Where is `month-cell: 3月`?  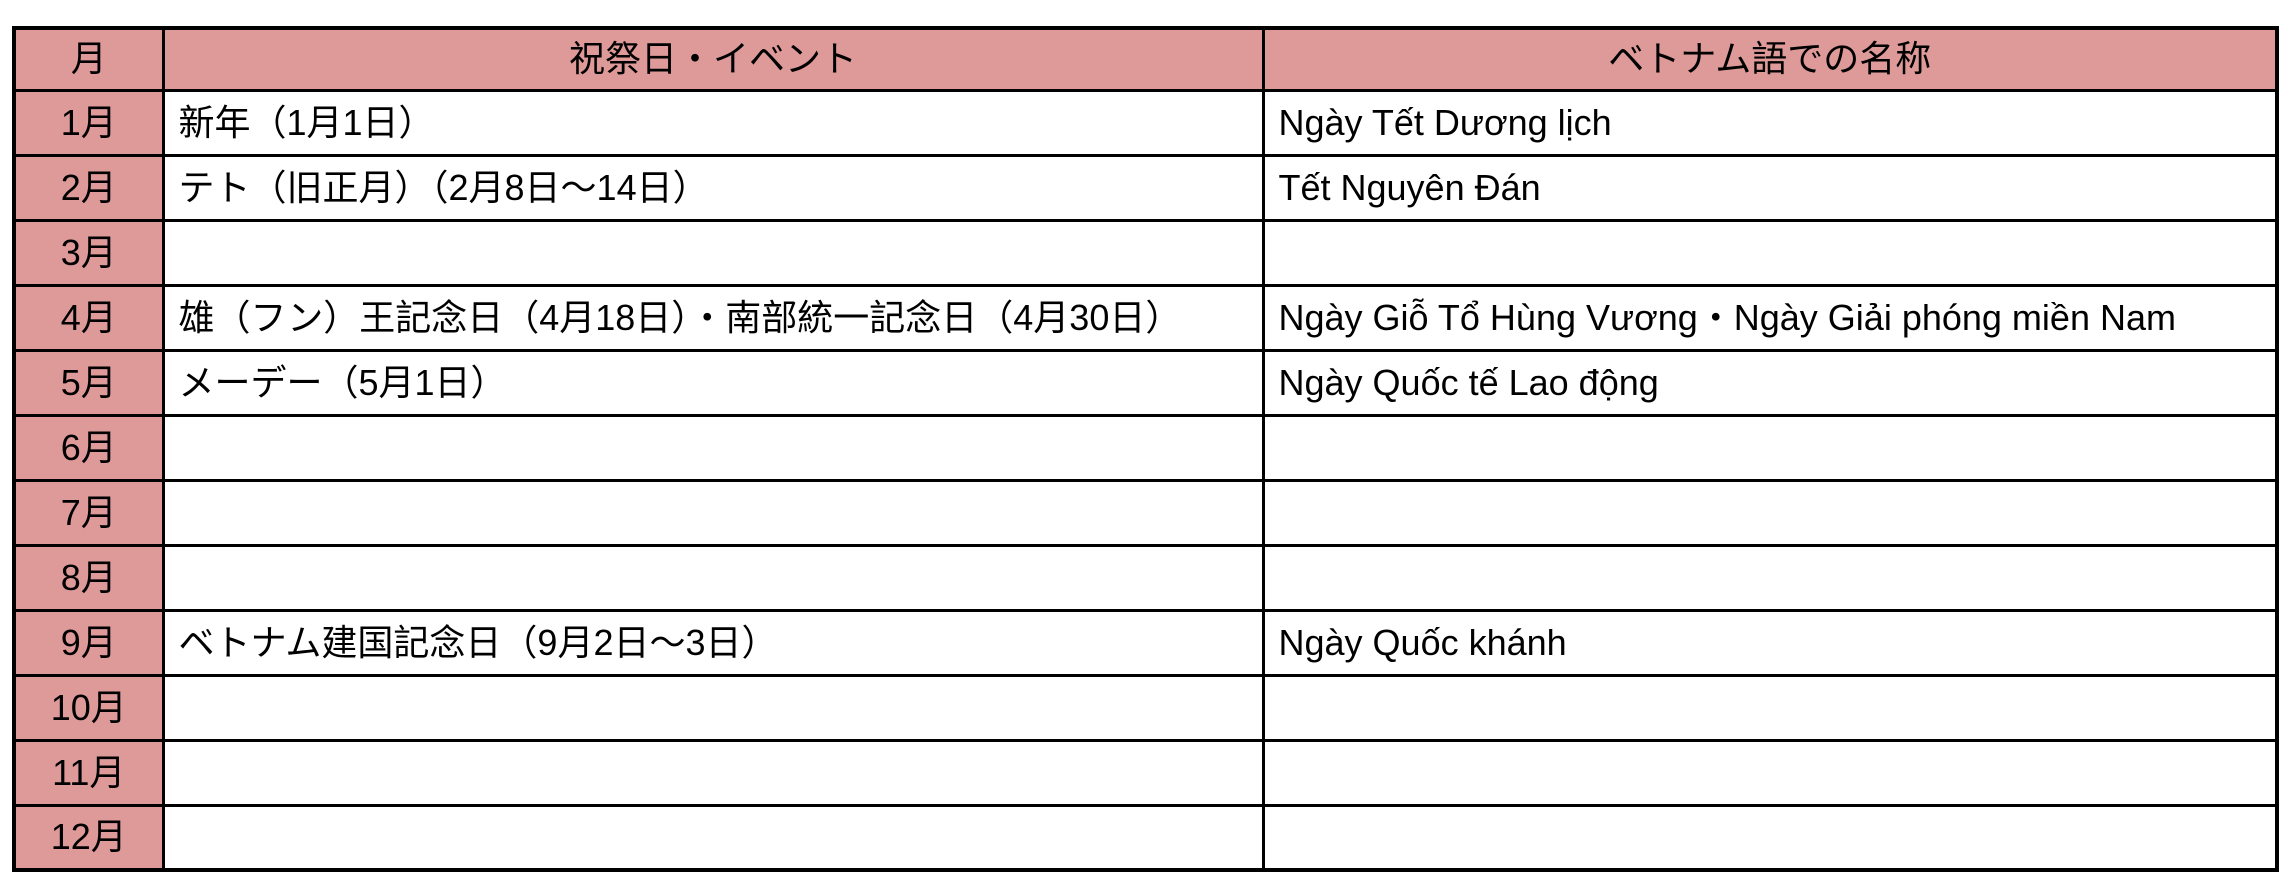
month-cell: 3月 is located at coordinates (88, 252).